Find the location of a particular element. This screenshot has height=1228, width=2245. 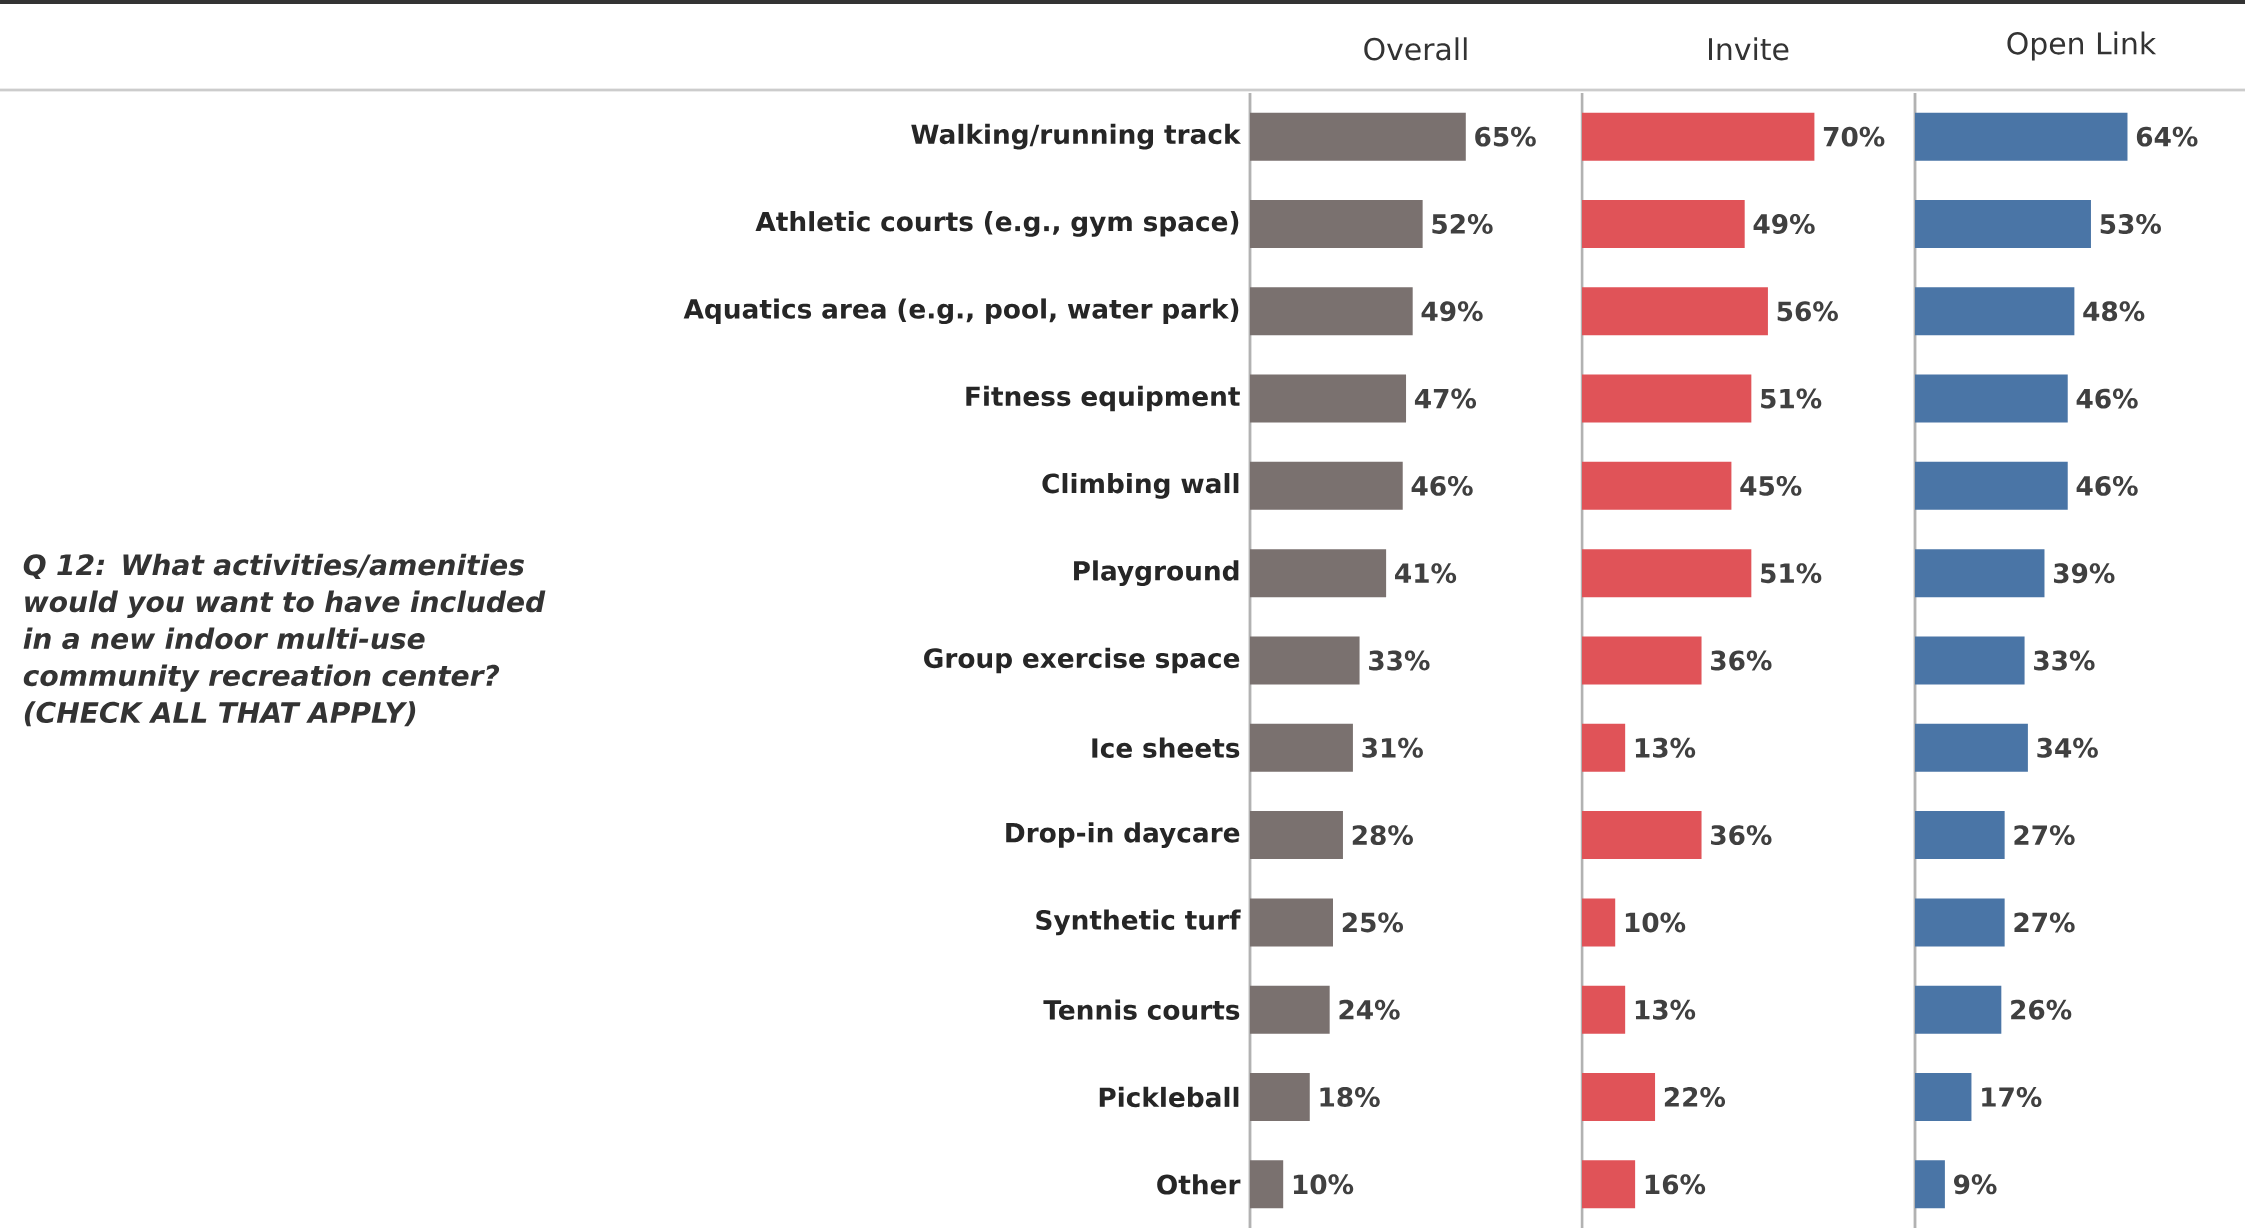

data-label: 64% is located at coordinates (2167, 136).